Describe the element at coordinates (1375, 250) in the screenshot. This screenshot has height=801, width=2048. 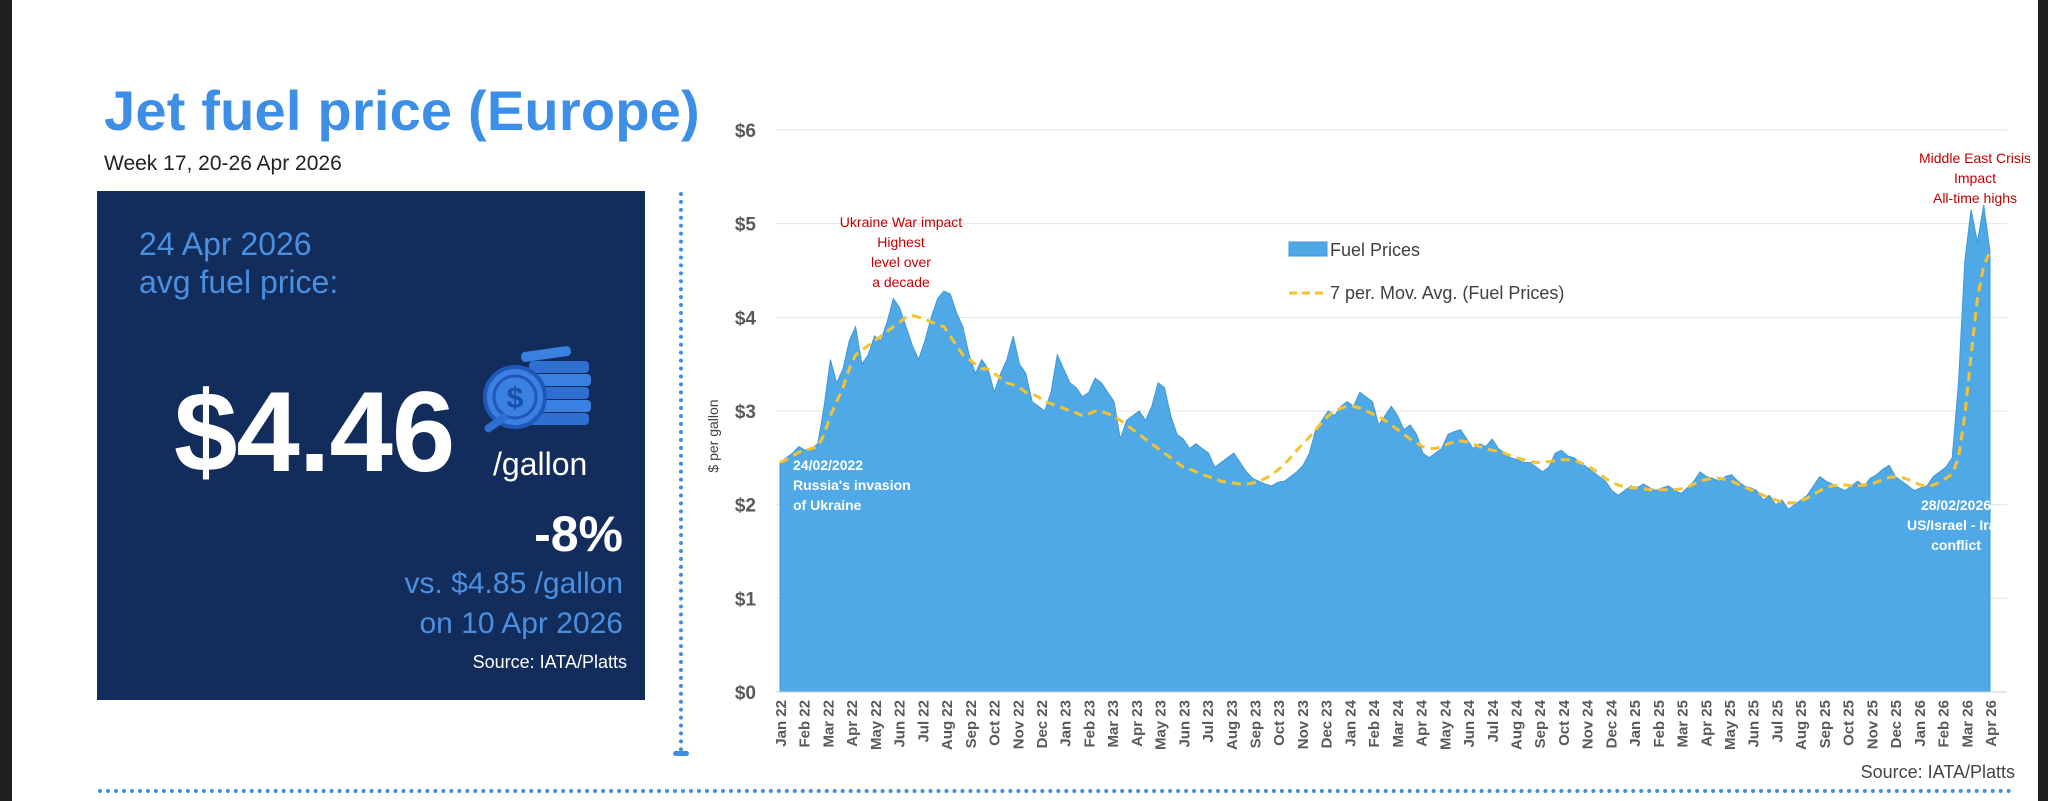
I see `legend-label-fuel-prices: Fuel Prices` at that location.